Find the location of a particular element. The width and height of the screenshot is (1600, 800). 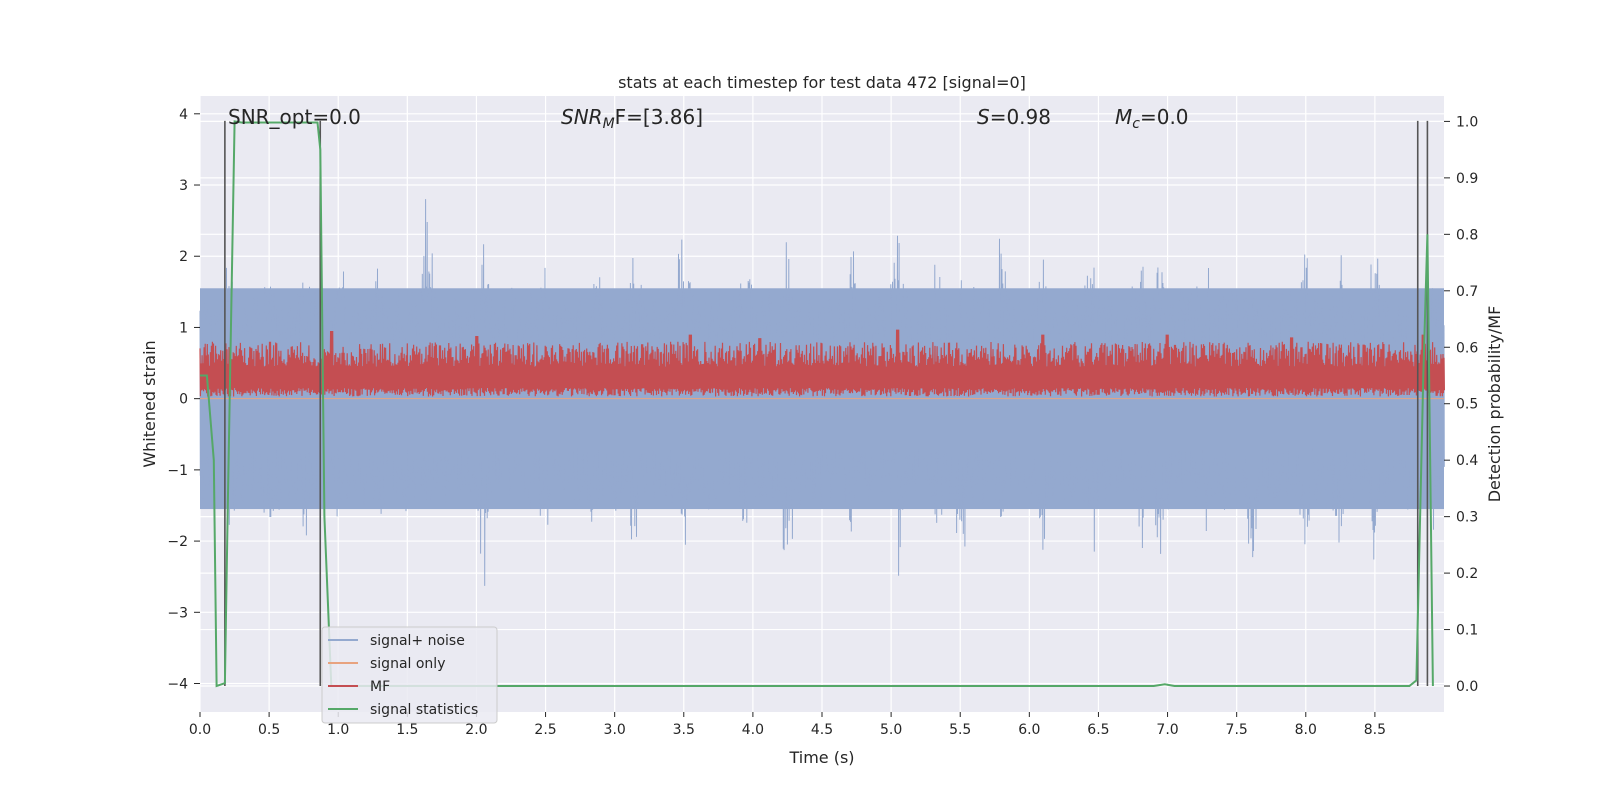

mc-annotation: Mc=0.0 is located at coordinates (1152, 118).